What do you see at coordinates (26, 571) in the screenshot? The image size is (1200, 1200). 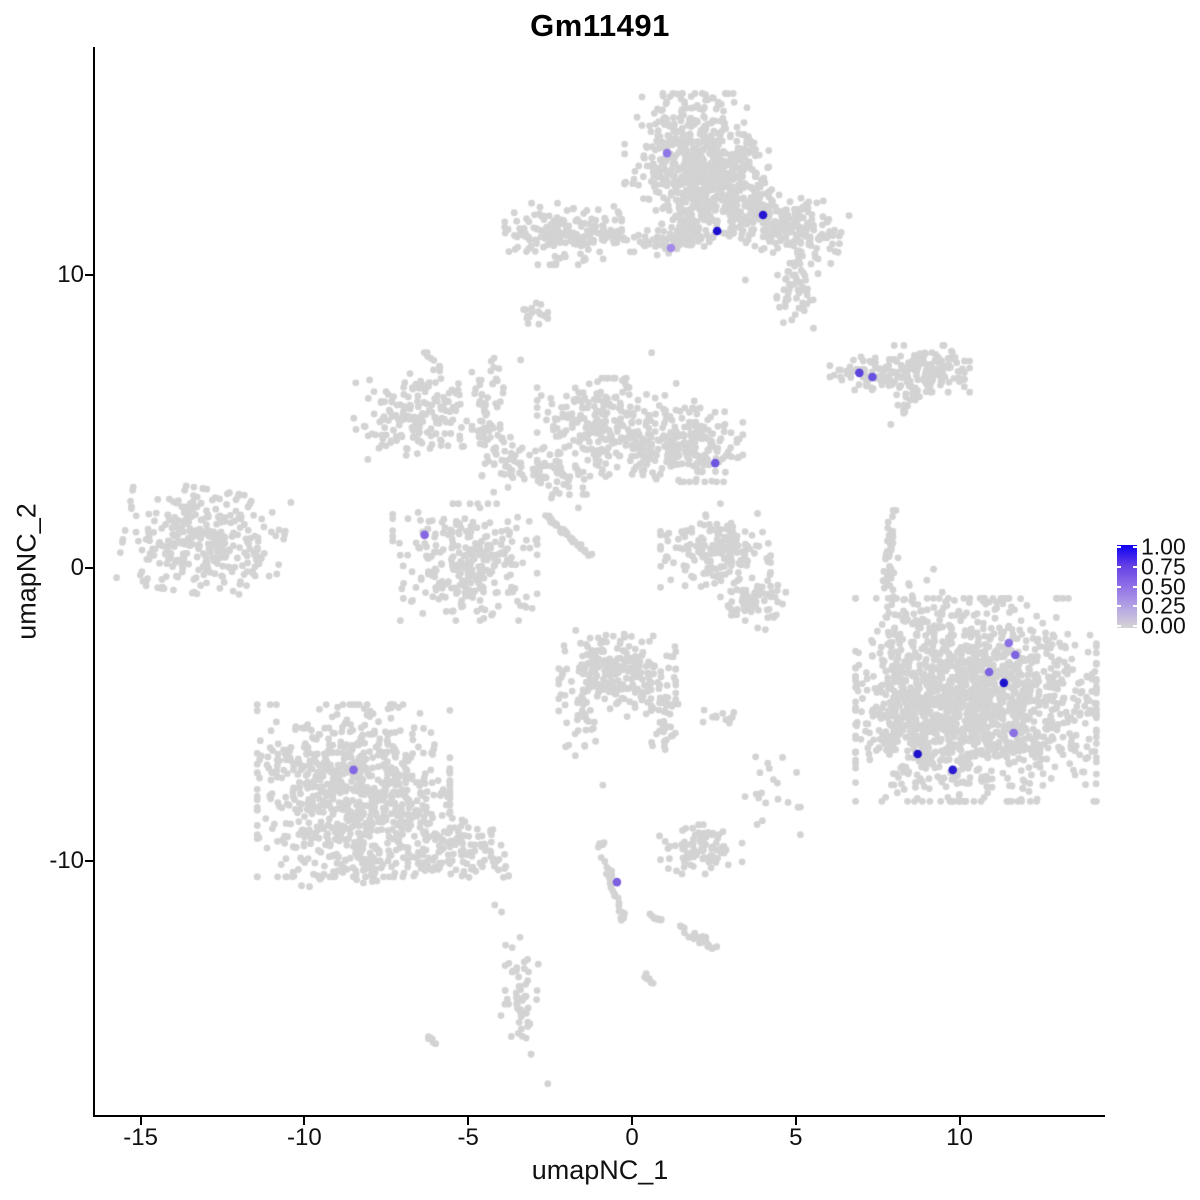 I see `y-axis-title: umapNC_2` at bounding box center [26, 571].